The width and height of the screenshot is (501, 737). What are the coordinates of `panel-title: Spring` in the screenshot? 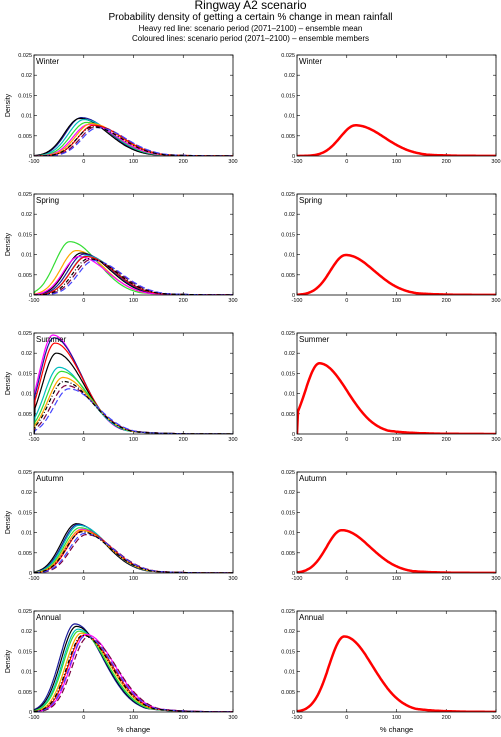 It's located at (47, 200).